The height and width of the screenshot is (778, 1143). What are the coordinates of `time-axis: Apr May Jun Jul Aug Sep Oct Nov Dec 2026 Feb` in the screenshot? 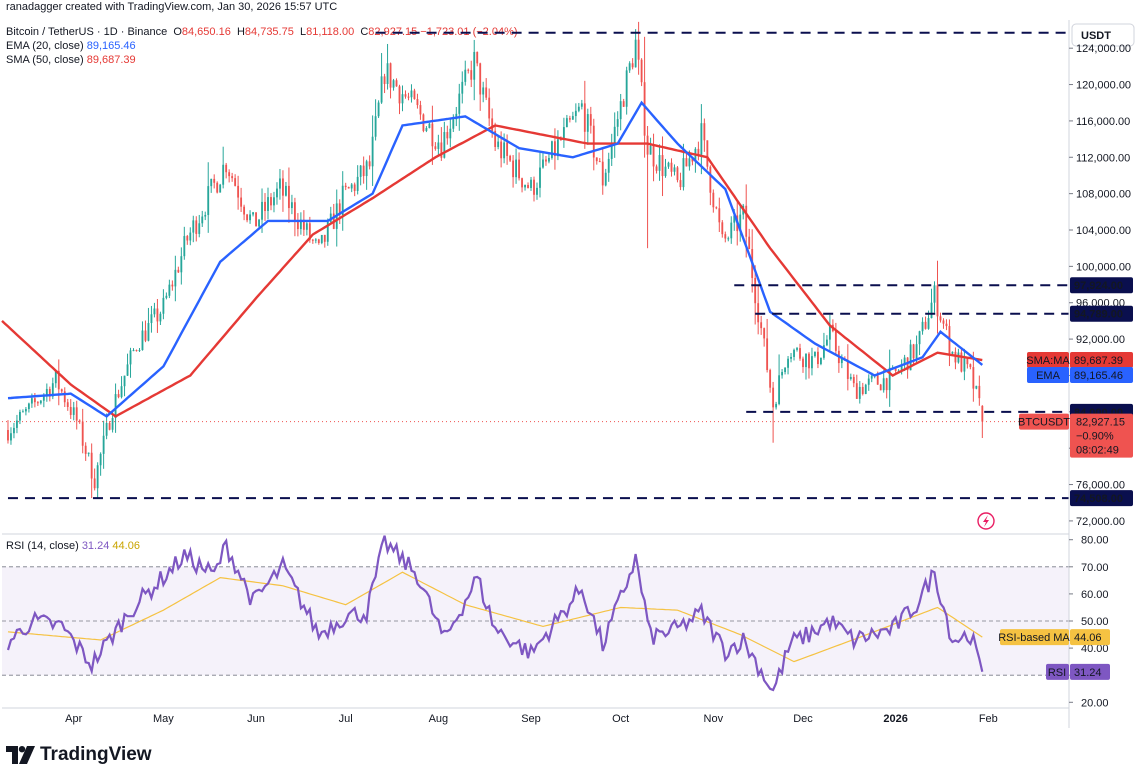 It's located at (535, 716).